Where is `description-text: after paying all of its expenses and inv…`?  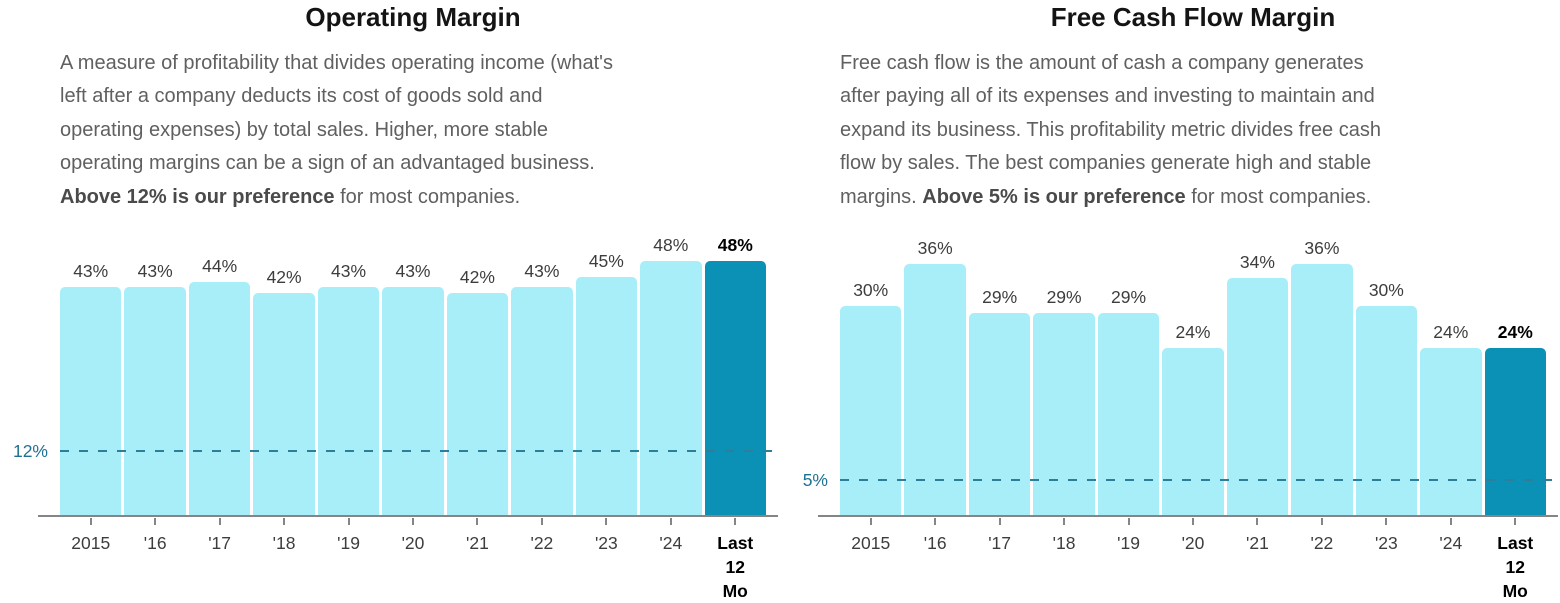 description-text: after paying all of its expenses and inv… is located at coordinates (1107, 96).